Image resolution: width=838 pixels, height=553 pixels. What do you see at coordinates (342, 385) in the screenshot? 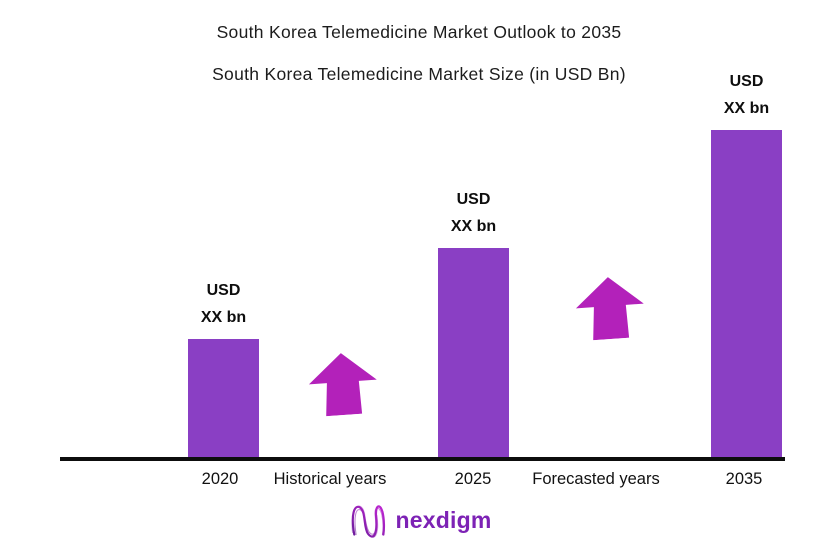
I see `growth-arrow-historical-icon` at bounding box center [342, 385].